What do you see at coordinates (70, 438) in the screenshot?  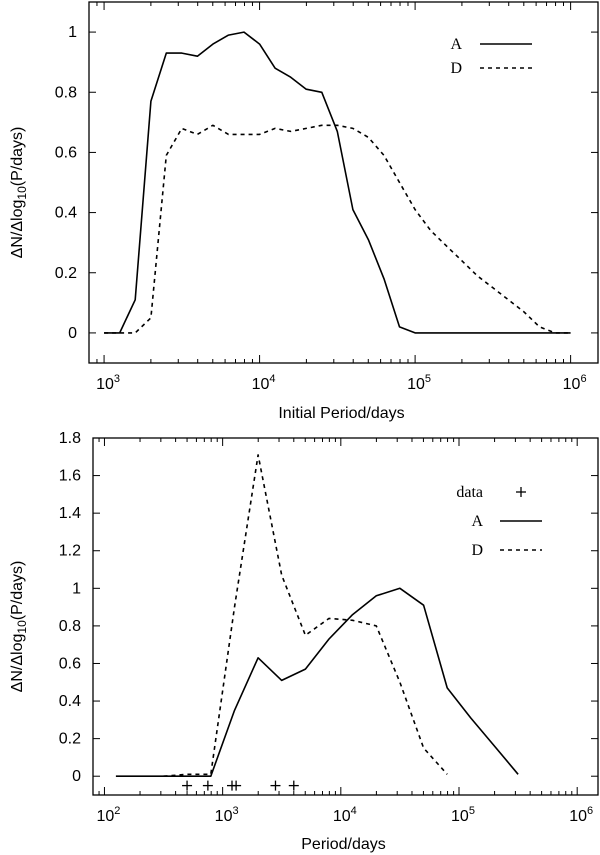 I see `y-tick-label: 1.8` at bounding box center [70, 438].